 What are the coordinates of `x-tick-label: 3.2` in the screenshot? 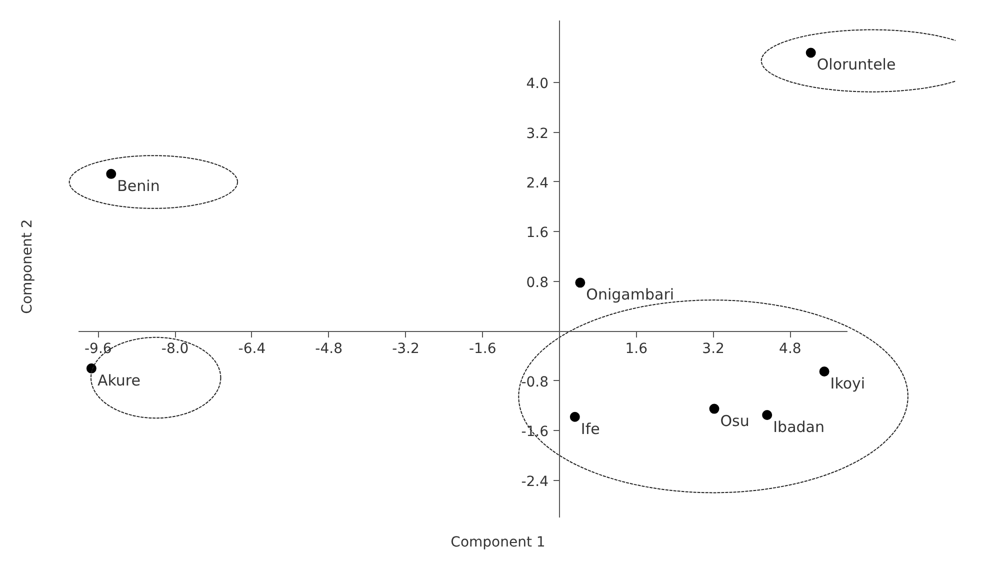 It's located at (713, 349).